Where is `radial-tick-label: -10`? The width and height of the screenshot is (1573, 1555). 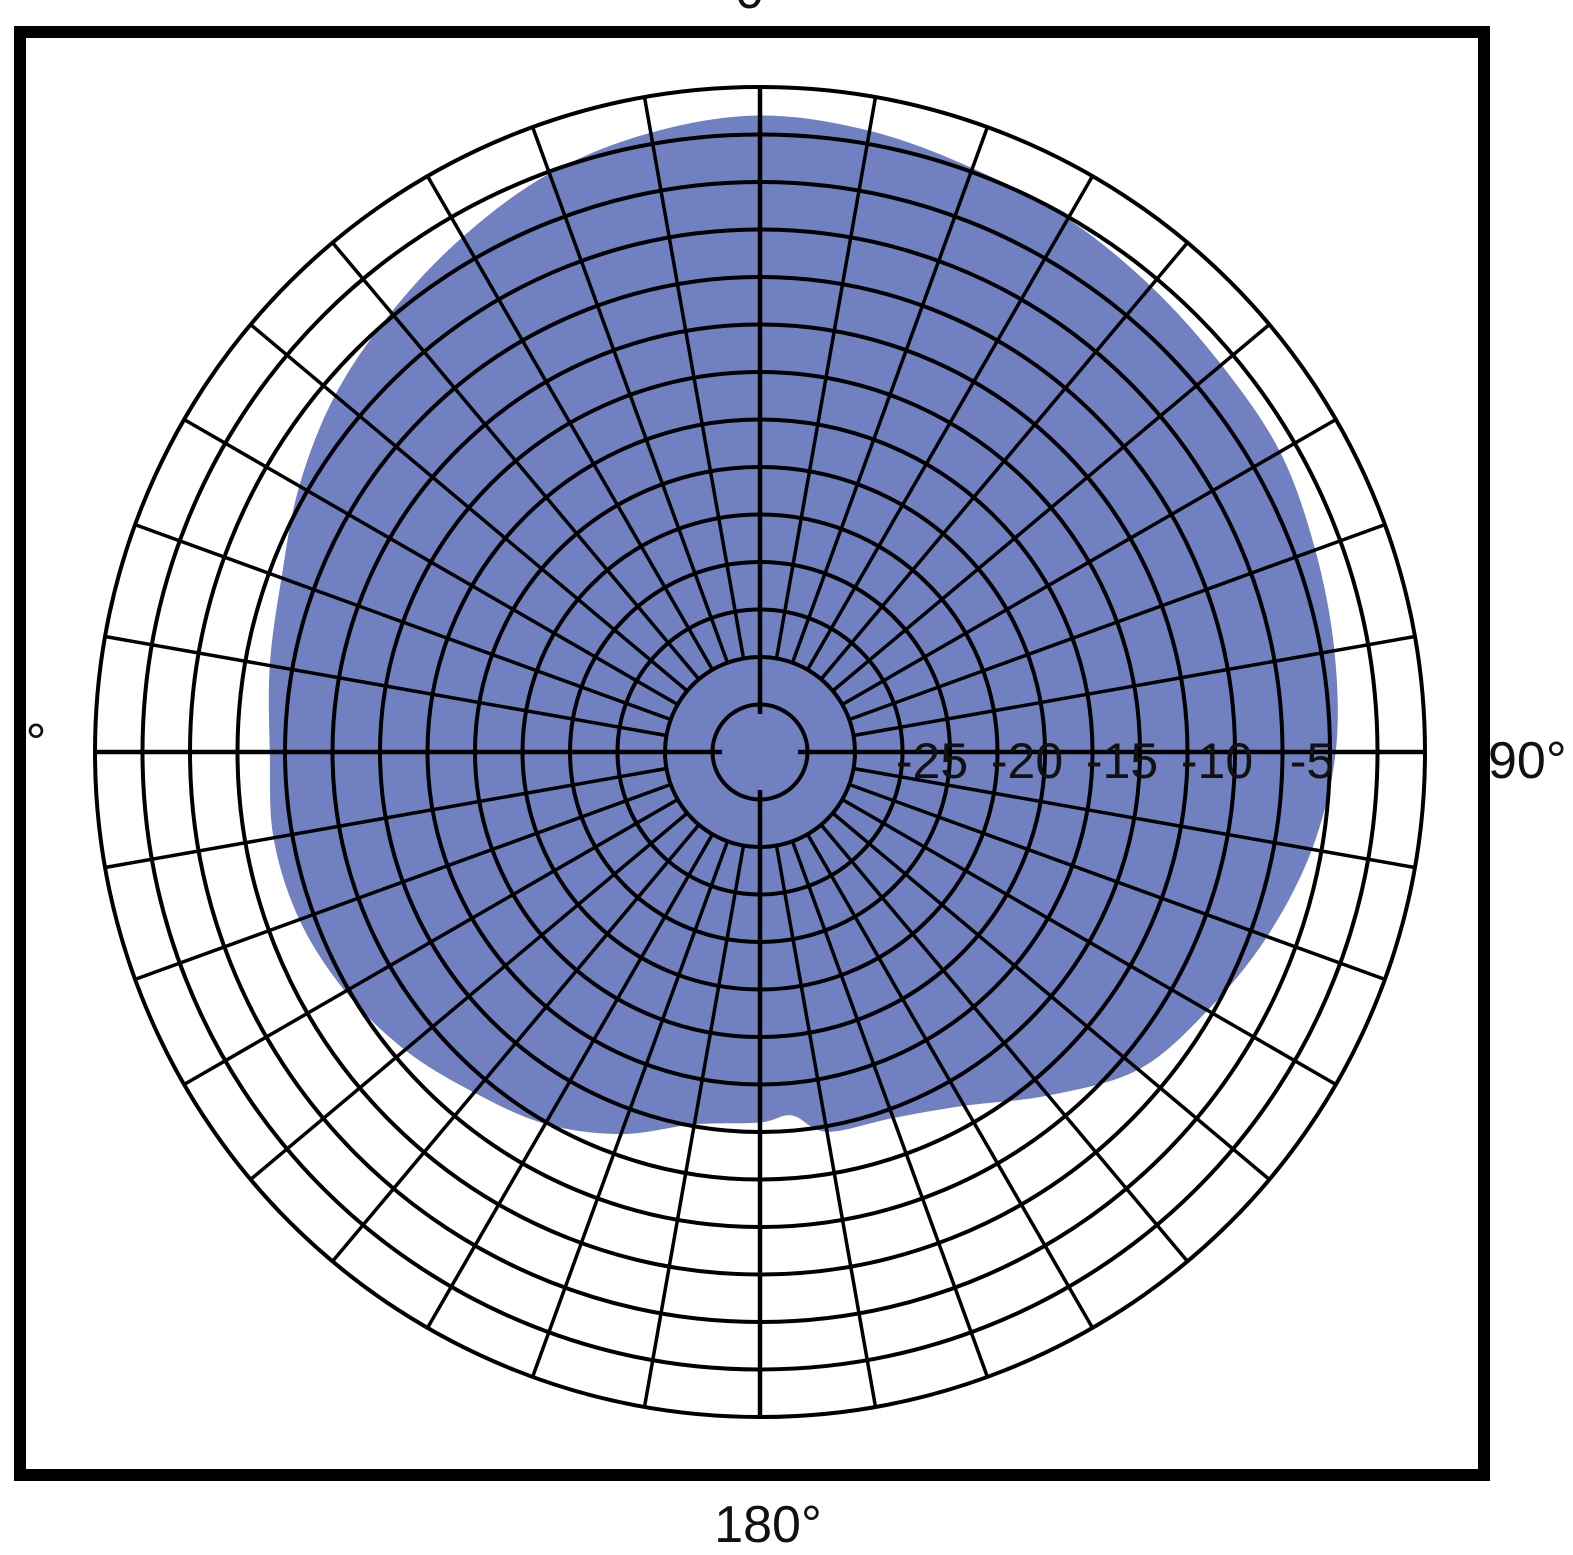
radial-tick-label: -10 is located at coordinates (1217, 761).